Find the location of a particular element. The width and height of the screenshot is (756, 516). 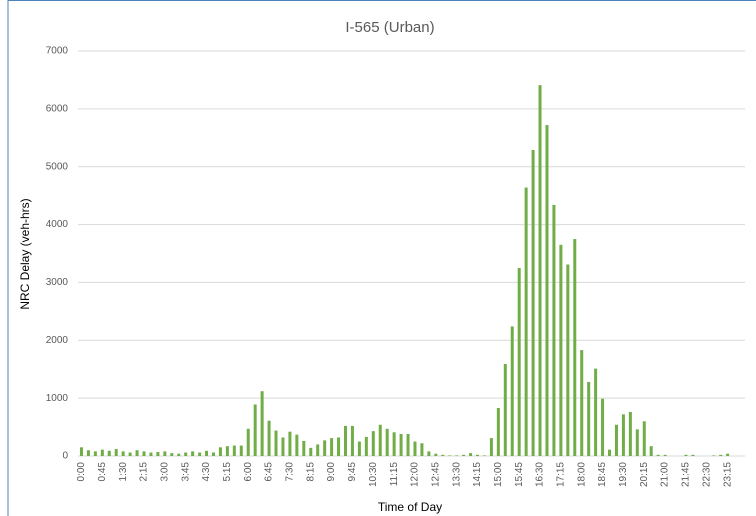

x-tick-label: 6:45 is located at coordinates (269, 472).